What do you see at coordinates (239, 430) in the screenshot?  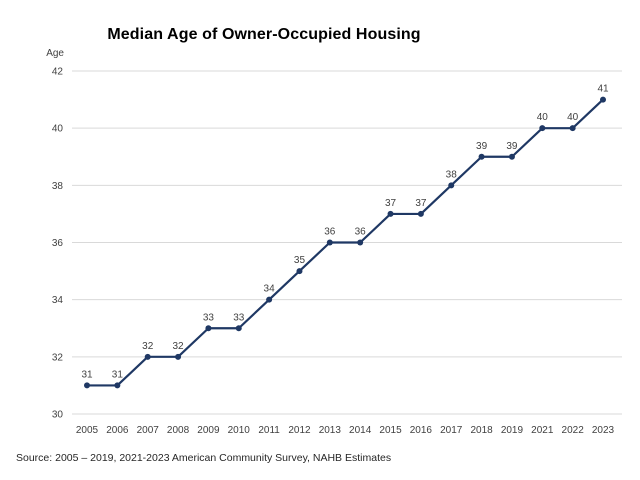 I see `x-tick-label: 2010` at bounding box center [239, 430].